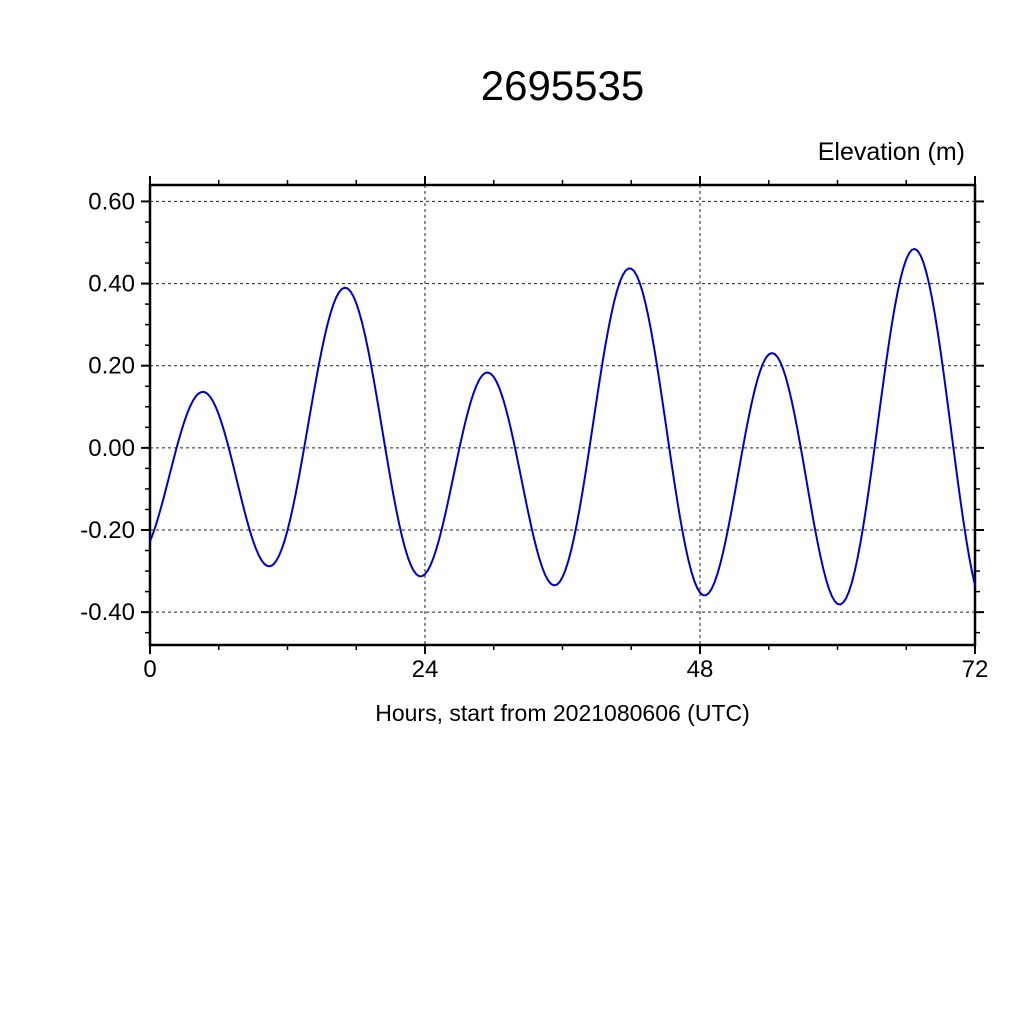  Describe the element at coordinates (891, 152) in the screenshot. I see `y-axis-title: Elevation (m)` at that location.